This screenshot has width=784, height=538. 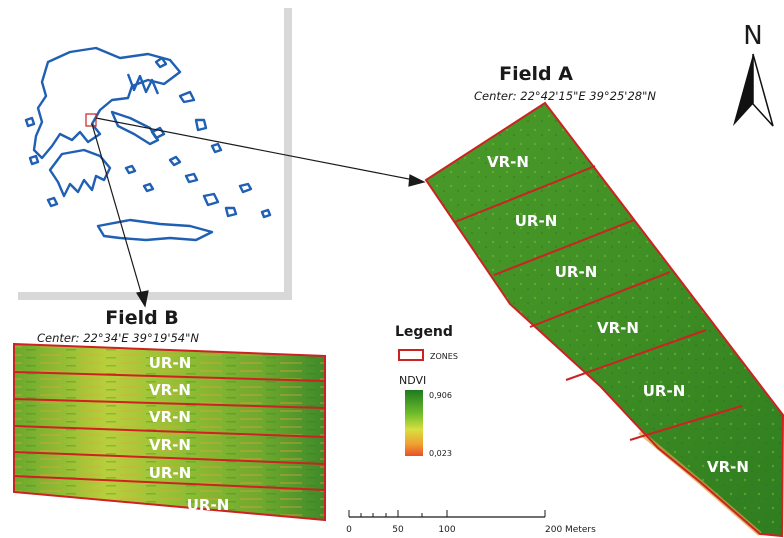 I want to click on arrowhead-field-a, so click(x=417, y=180).